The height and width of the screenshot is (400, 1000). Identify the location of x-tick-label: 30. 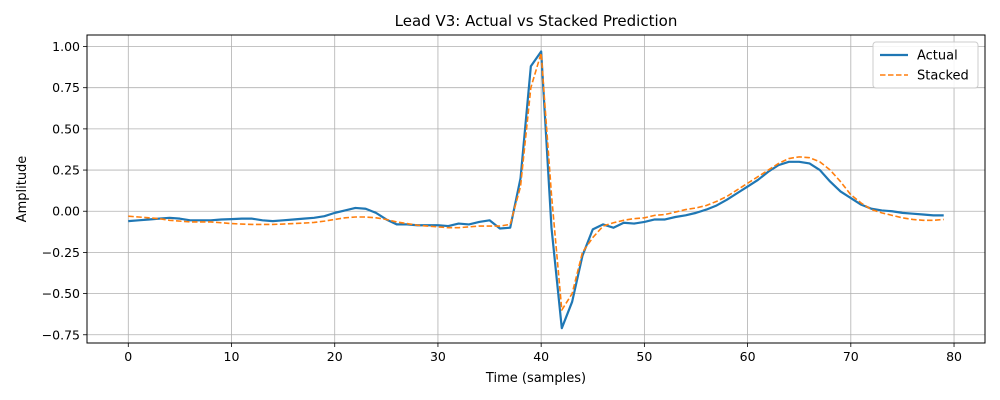
(438, 356).